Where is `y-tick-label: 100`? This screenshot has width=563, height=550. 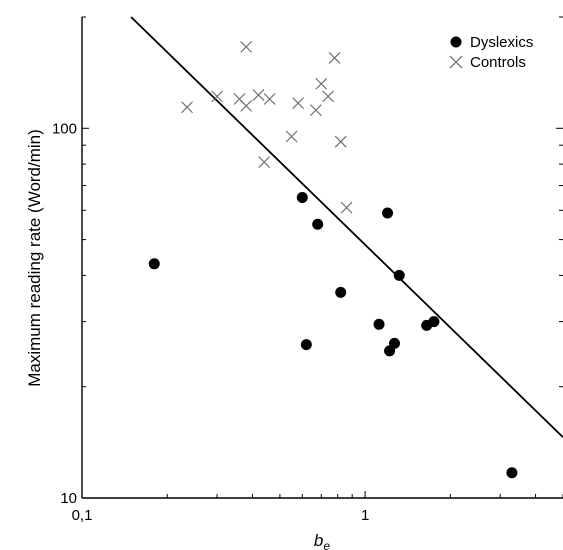 y-tick-label: 100 is located at coordinates (64, 128).